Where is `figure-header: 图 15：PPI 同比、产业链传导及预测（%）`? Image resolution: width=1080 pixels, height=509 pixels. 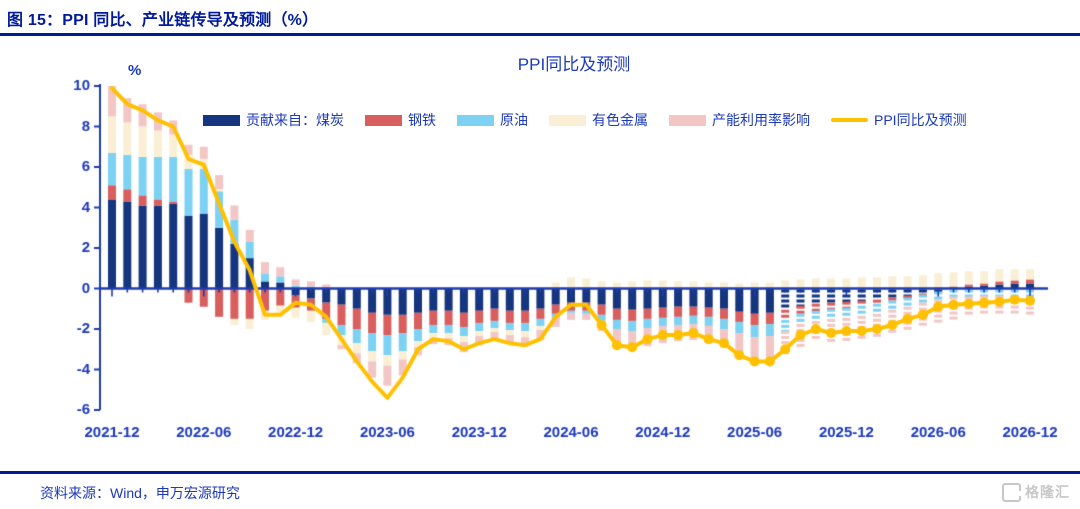
figure-header: 图 15：PPI 同比、产业链传导及预测（%） is located at coordinates (540, 18).